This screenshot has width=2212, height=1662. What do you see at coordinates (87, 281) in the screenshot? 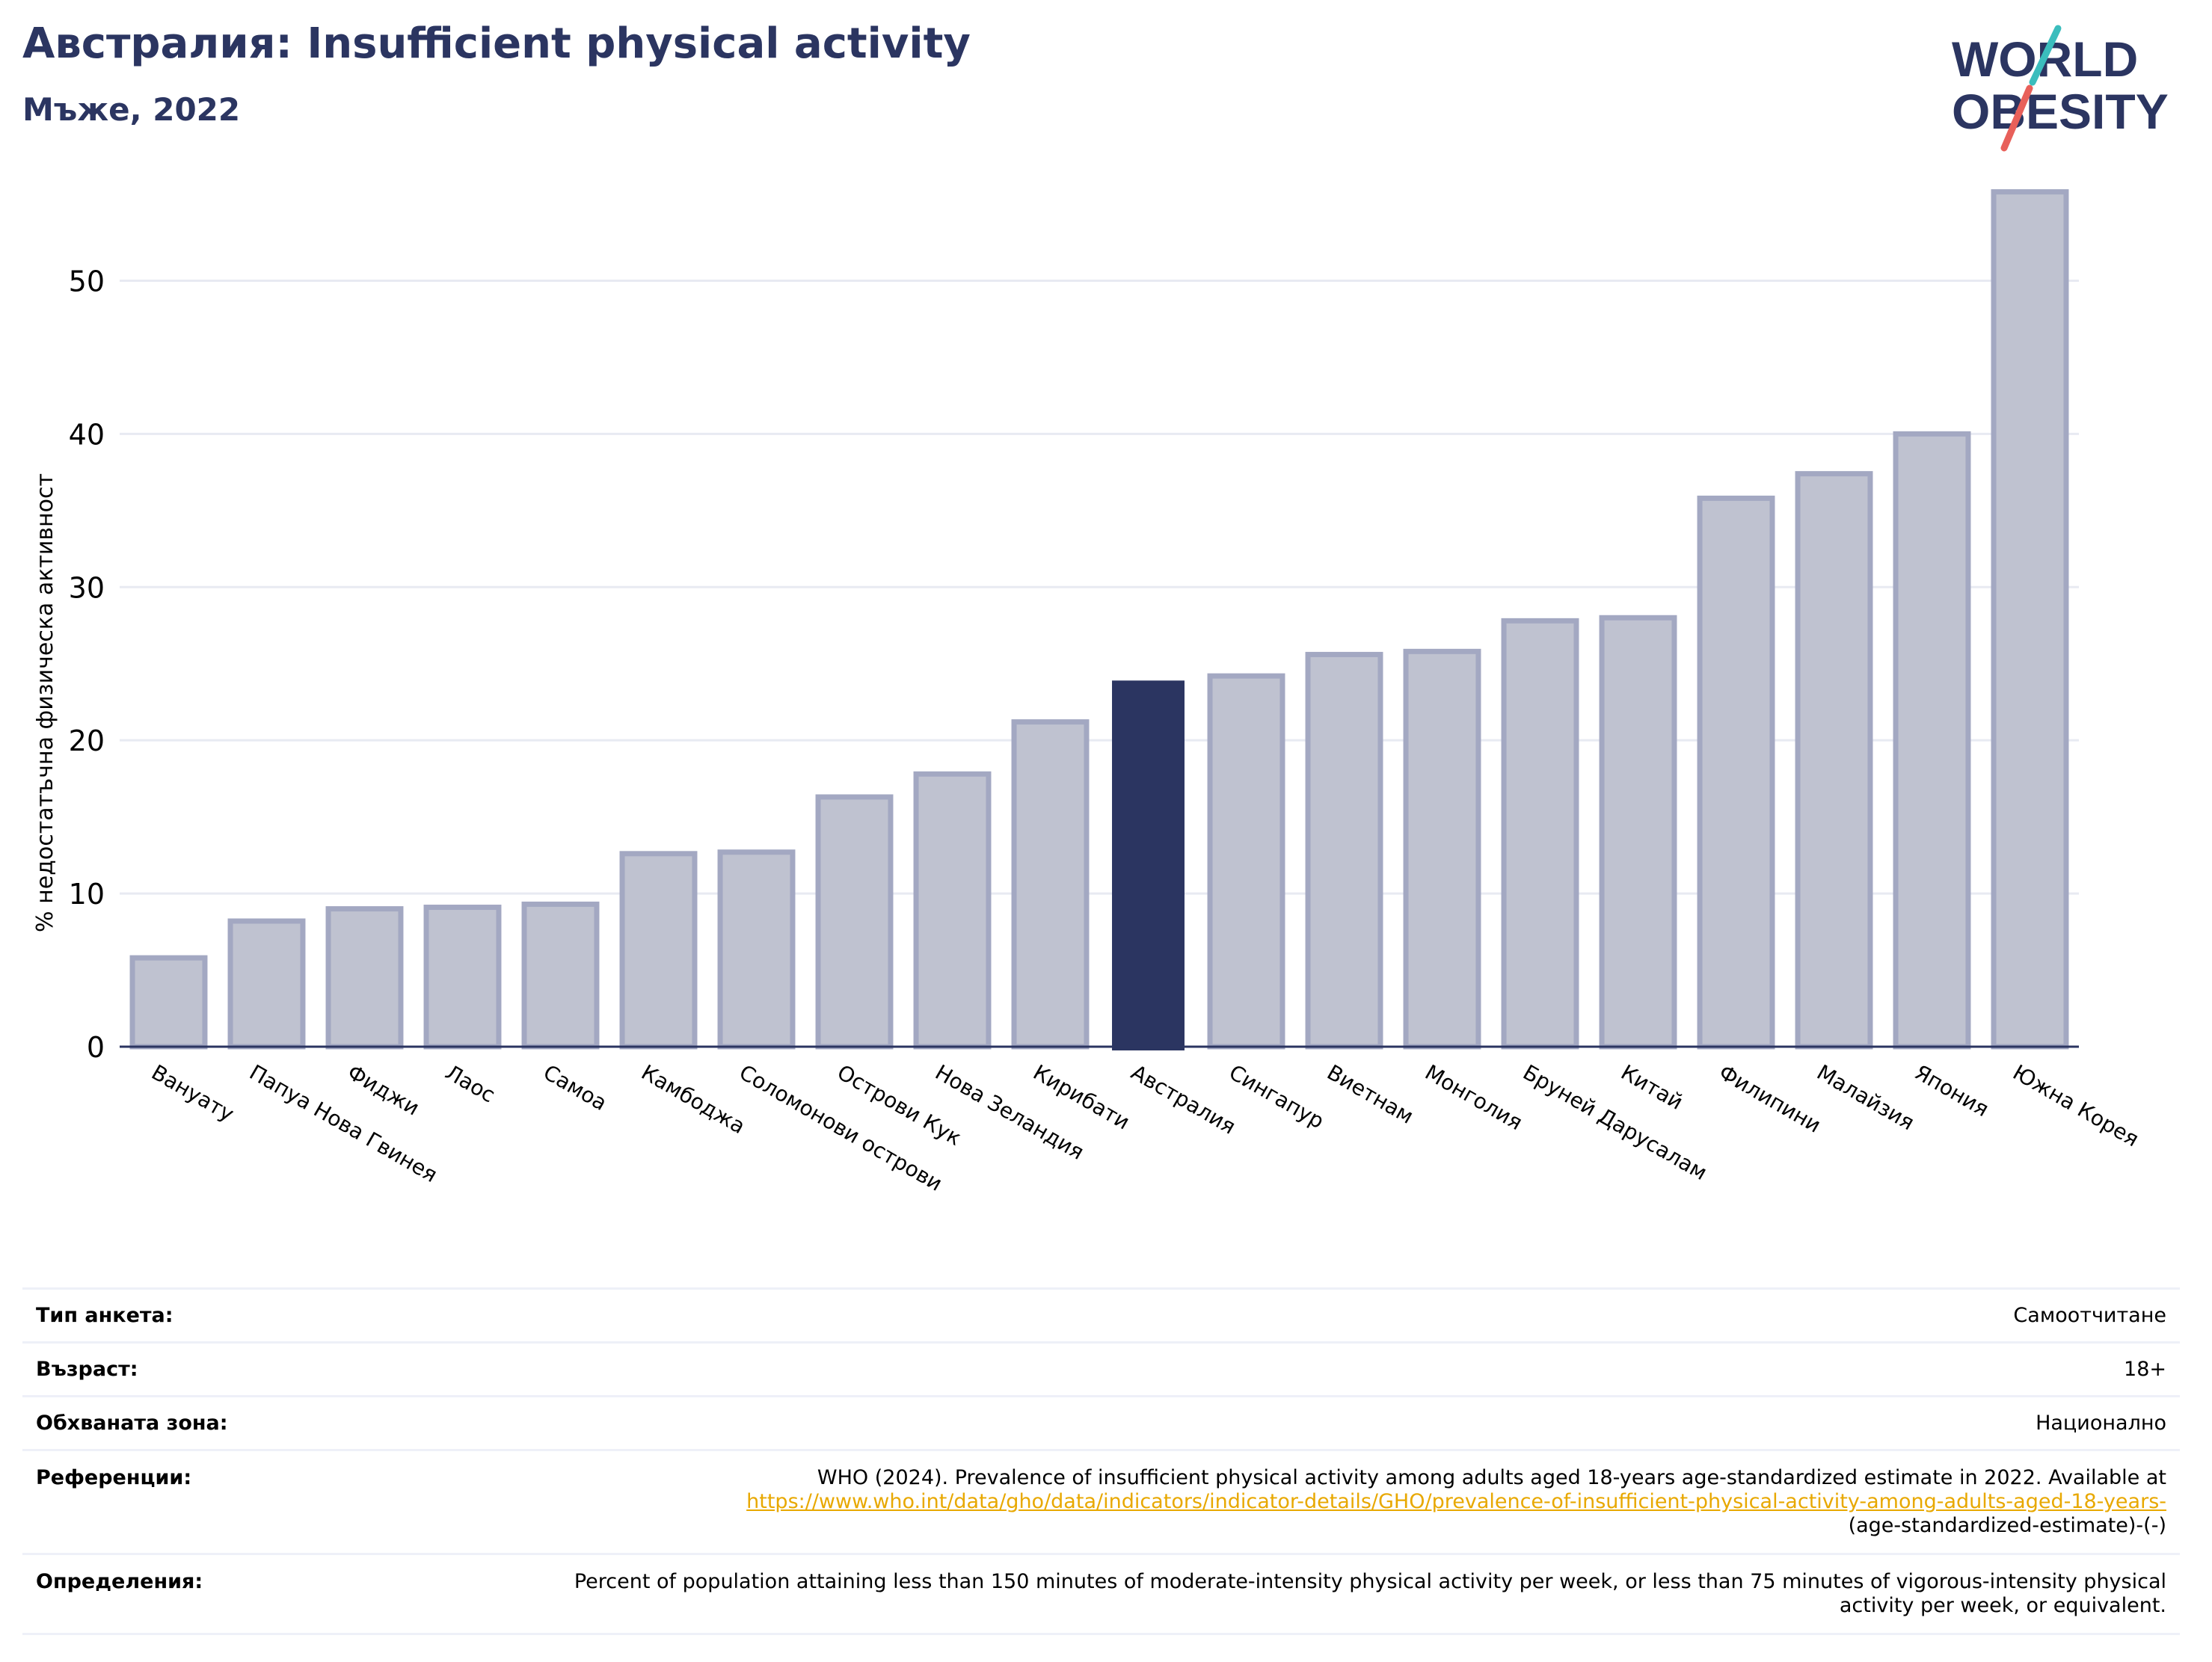
I see `y-tick-label: 50` at bounding box center [87, 281].